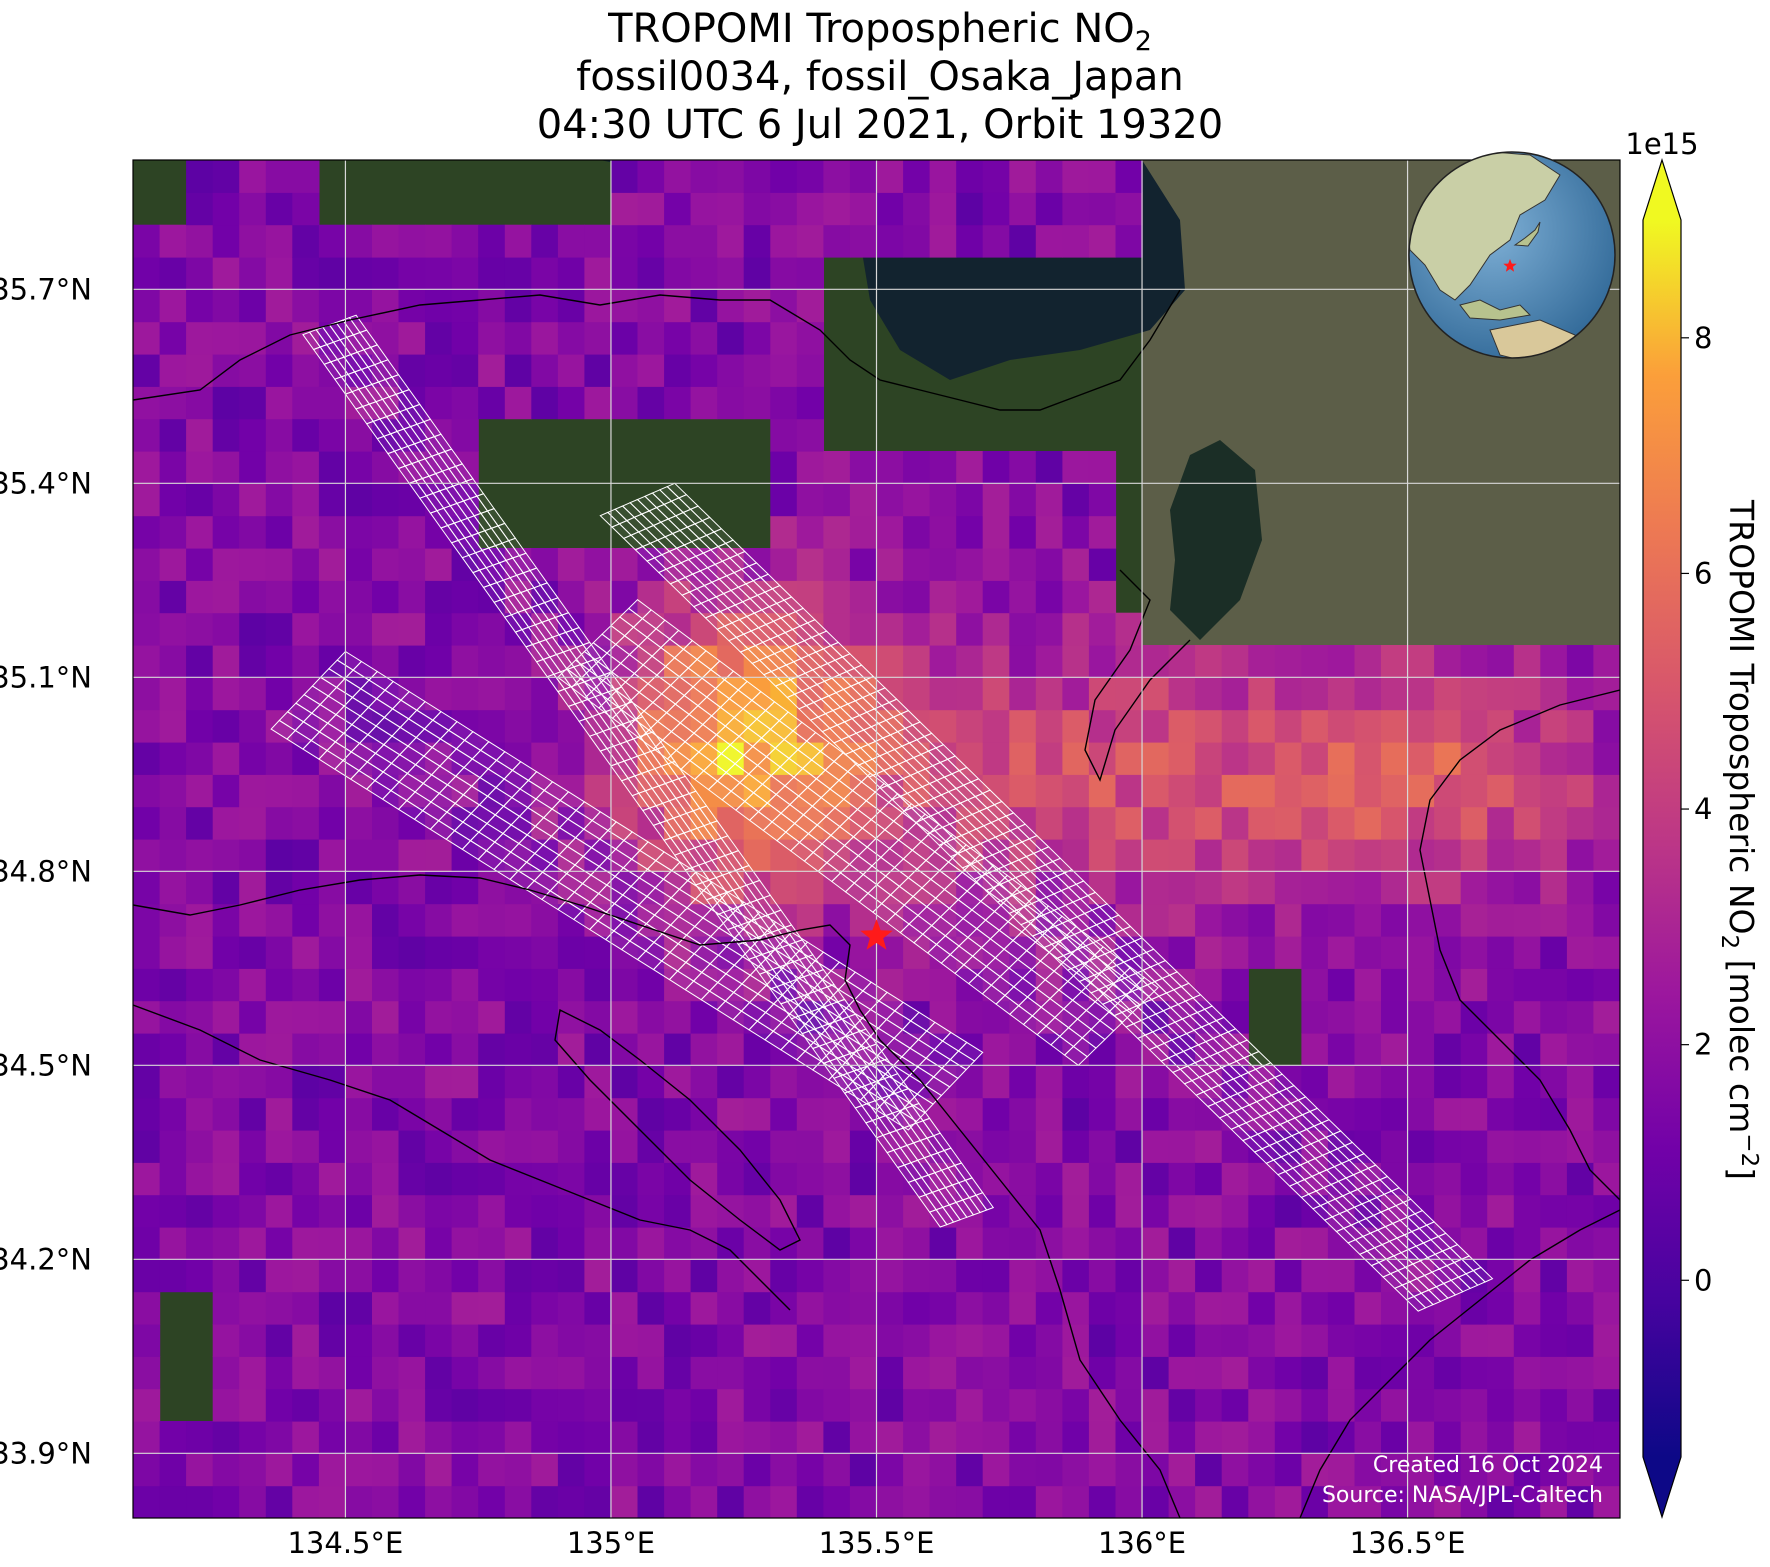 This screenshot has height=1567, width=1770. Describe the element at coordinates (46, 483) in the screenshot. I see `latitude-tick-label: 35.4°N` at that location.